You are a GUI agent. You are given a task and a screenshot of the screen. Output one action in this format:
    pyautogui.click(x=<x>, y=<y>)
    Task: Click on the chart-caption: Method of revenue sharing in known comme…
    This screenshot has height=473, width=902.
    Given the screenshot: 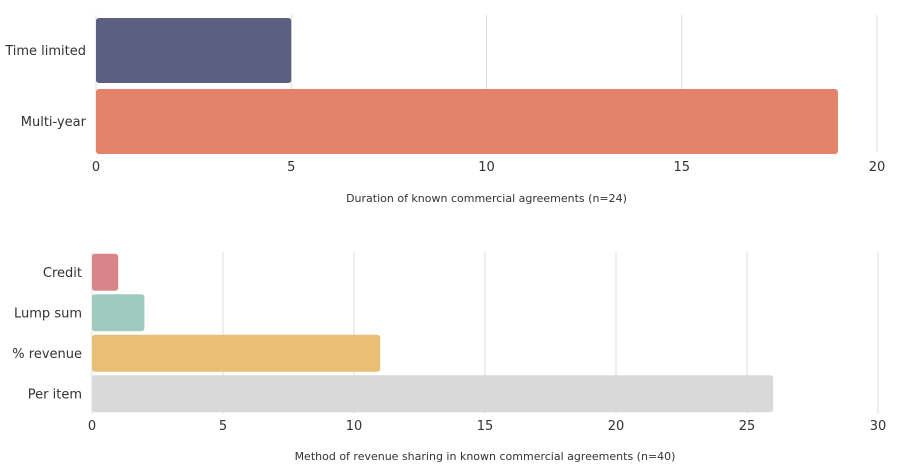 What is the action you would take?
    pyautogui.click(x=485, y=456)
    